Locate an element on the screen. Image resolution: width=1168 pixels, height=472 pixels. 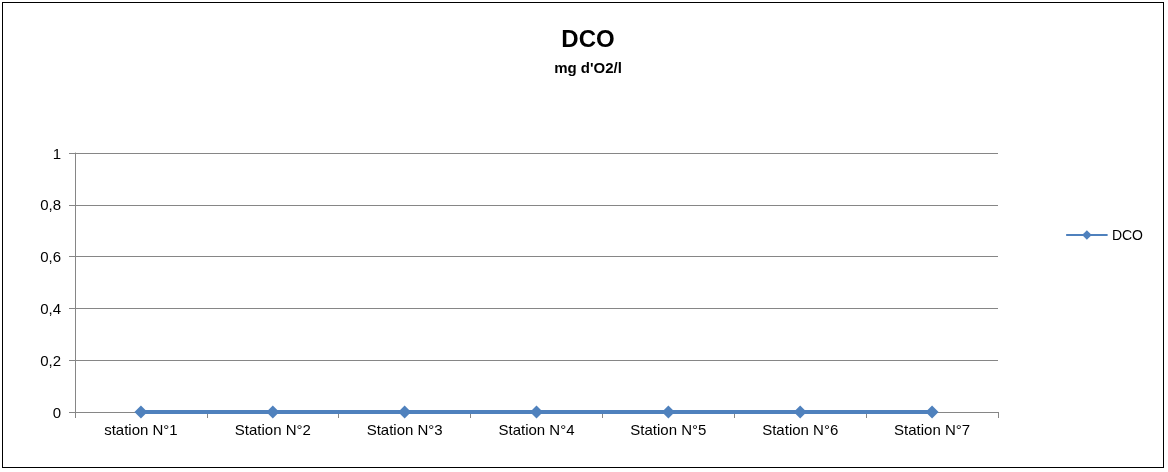
x-tick-label: Station N°2 is located at coordinates (272, 429).